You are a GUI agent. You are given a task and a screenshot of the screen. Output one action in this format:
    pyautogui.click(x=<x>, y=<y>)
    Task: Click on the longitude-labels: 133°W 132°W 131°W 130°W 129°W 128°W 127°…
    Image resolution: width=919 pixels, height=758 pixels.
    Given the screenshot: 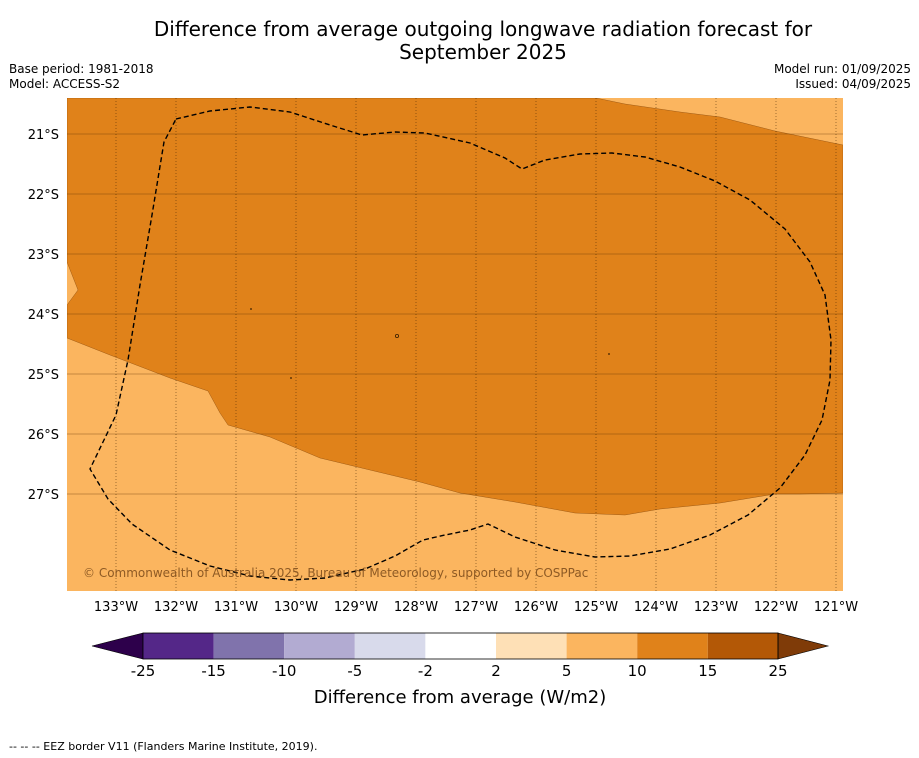 What is the action you would take?
    pyautogui.click(x=476, y=607)
    